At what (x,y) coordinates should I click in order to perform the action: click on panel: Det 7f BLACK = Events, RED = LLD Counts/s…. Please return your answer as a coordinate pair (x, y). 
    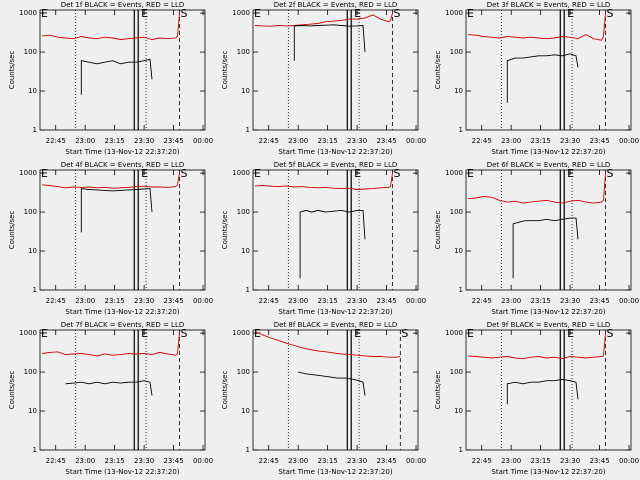
    Looking at the image, I should click on (110, 398).